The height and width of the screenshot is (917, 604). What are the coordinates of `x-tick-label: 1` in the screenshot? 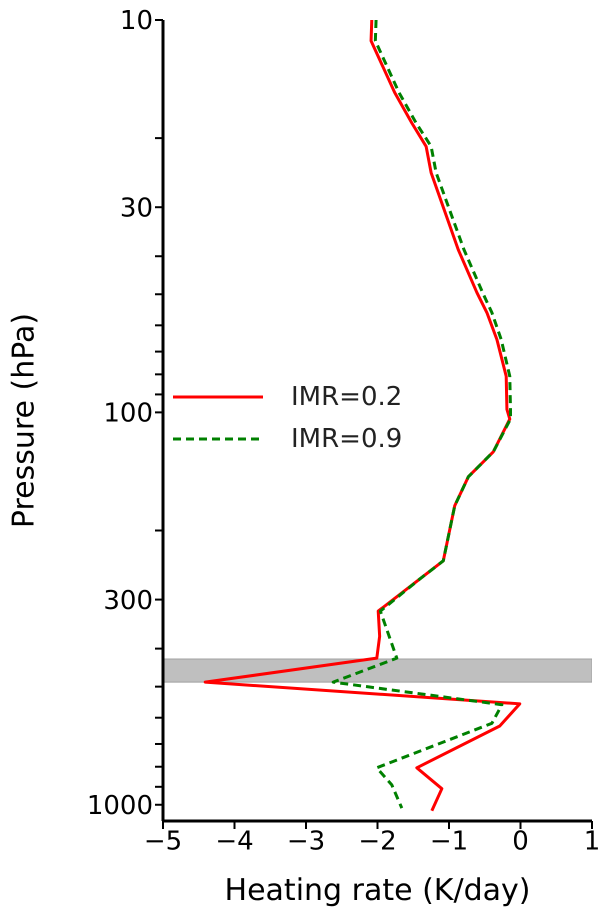 It's located at (592, 841).